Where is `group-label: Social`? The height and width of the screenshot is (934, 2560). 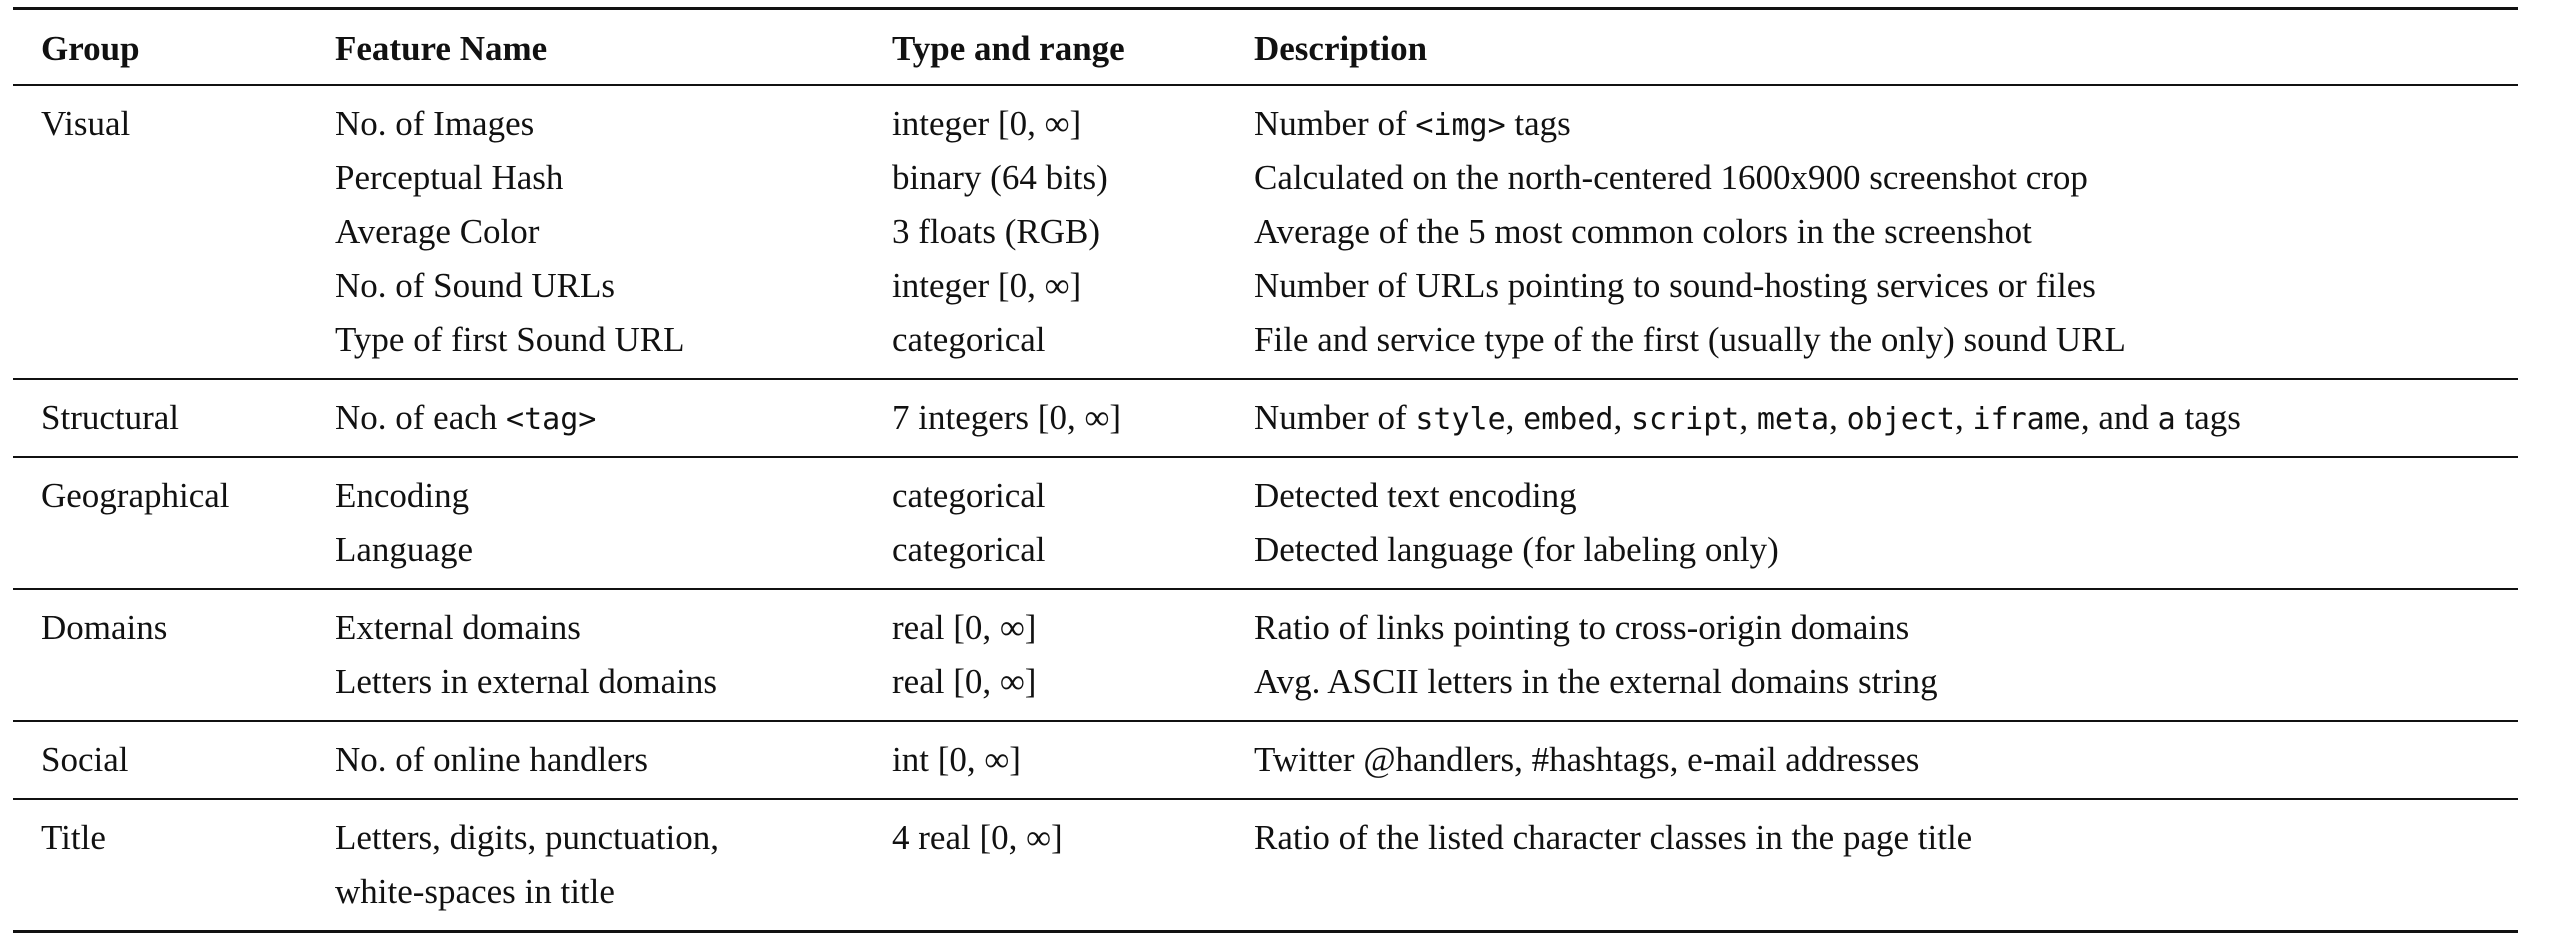
group-label: Social is located at coordinates (85, 759).